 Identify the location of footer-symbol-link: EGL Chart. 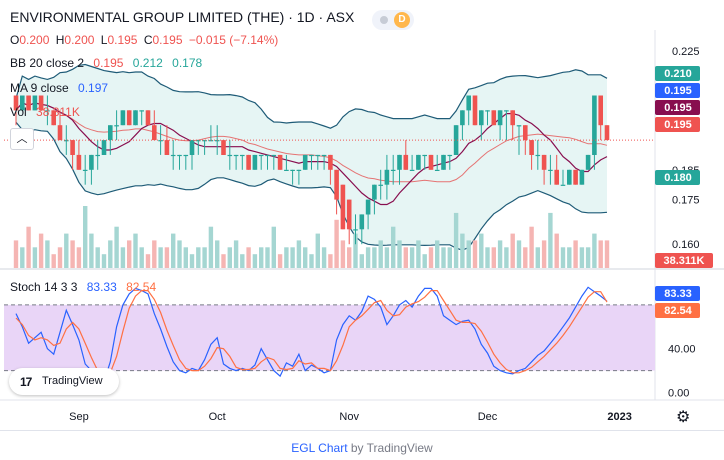
(319, 448).